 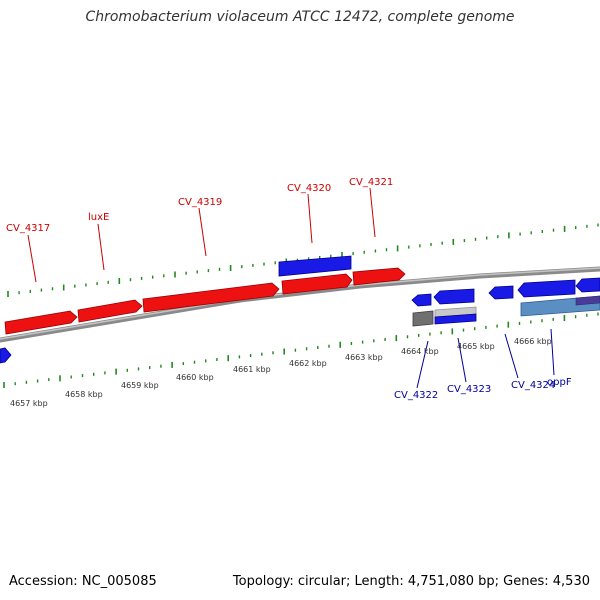 What do you see at coordinates (379, 276) in the screenshot?
I see `gene-forward-cv4321` at bounding box center [379, 276].